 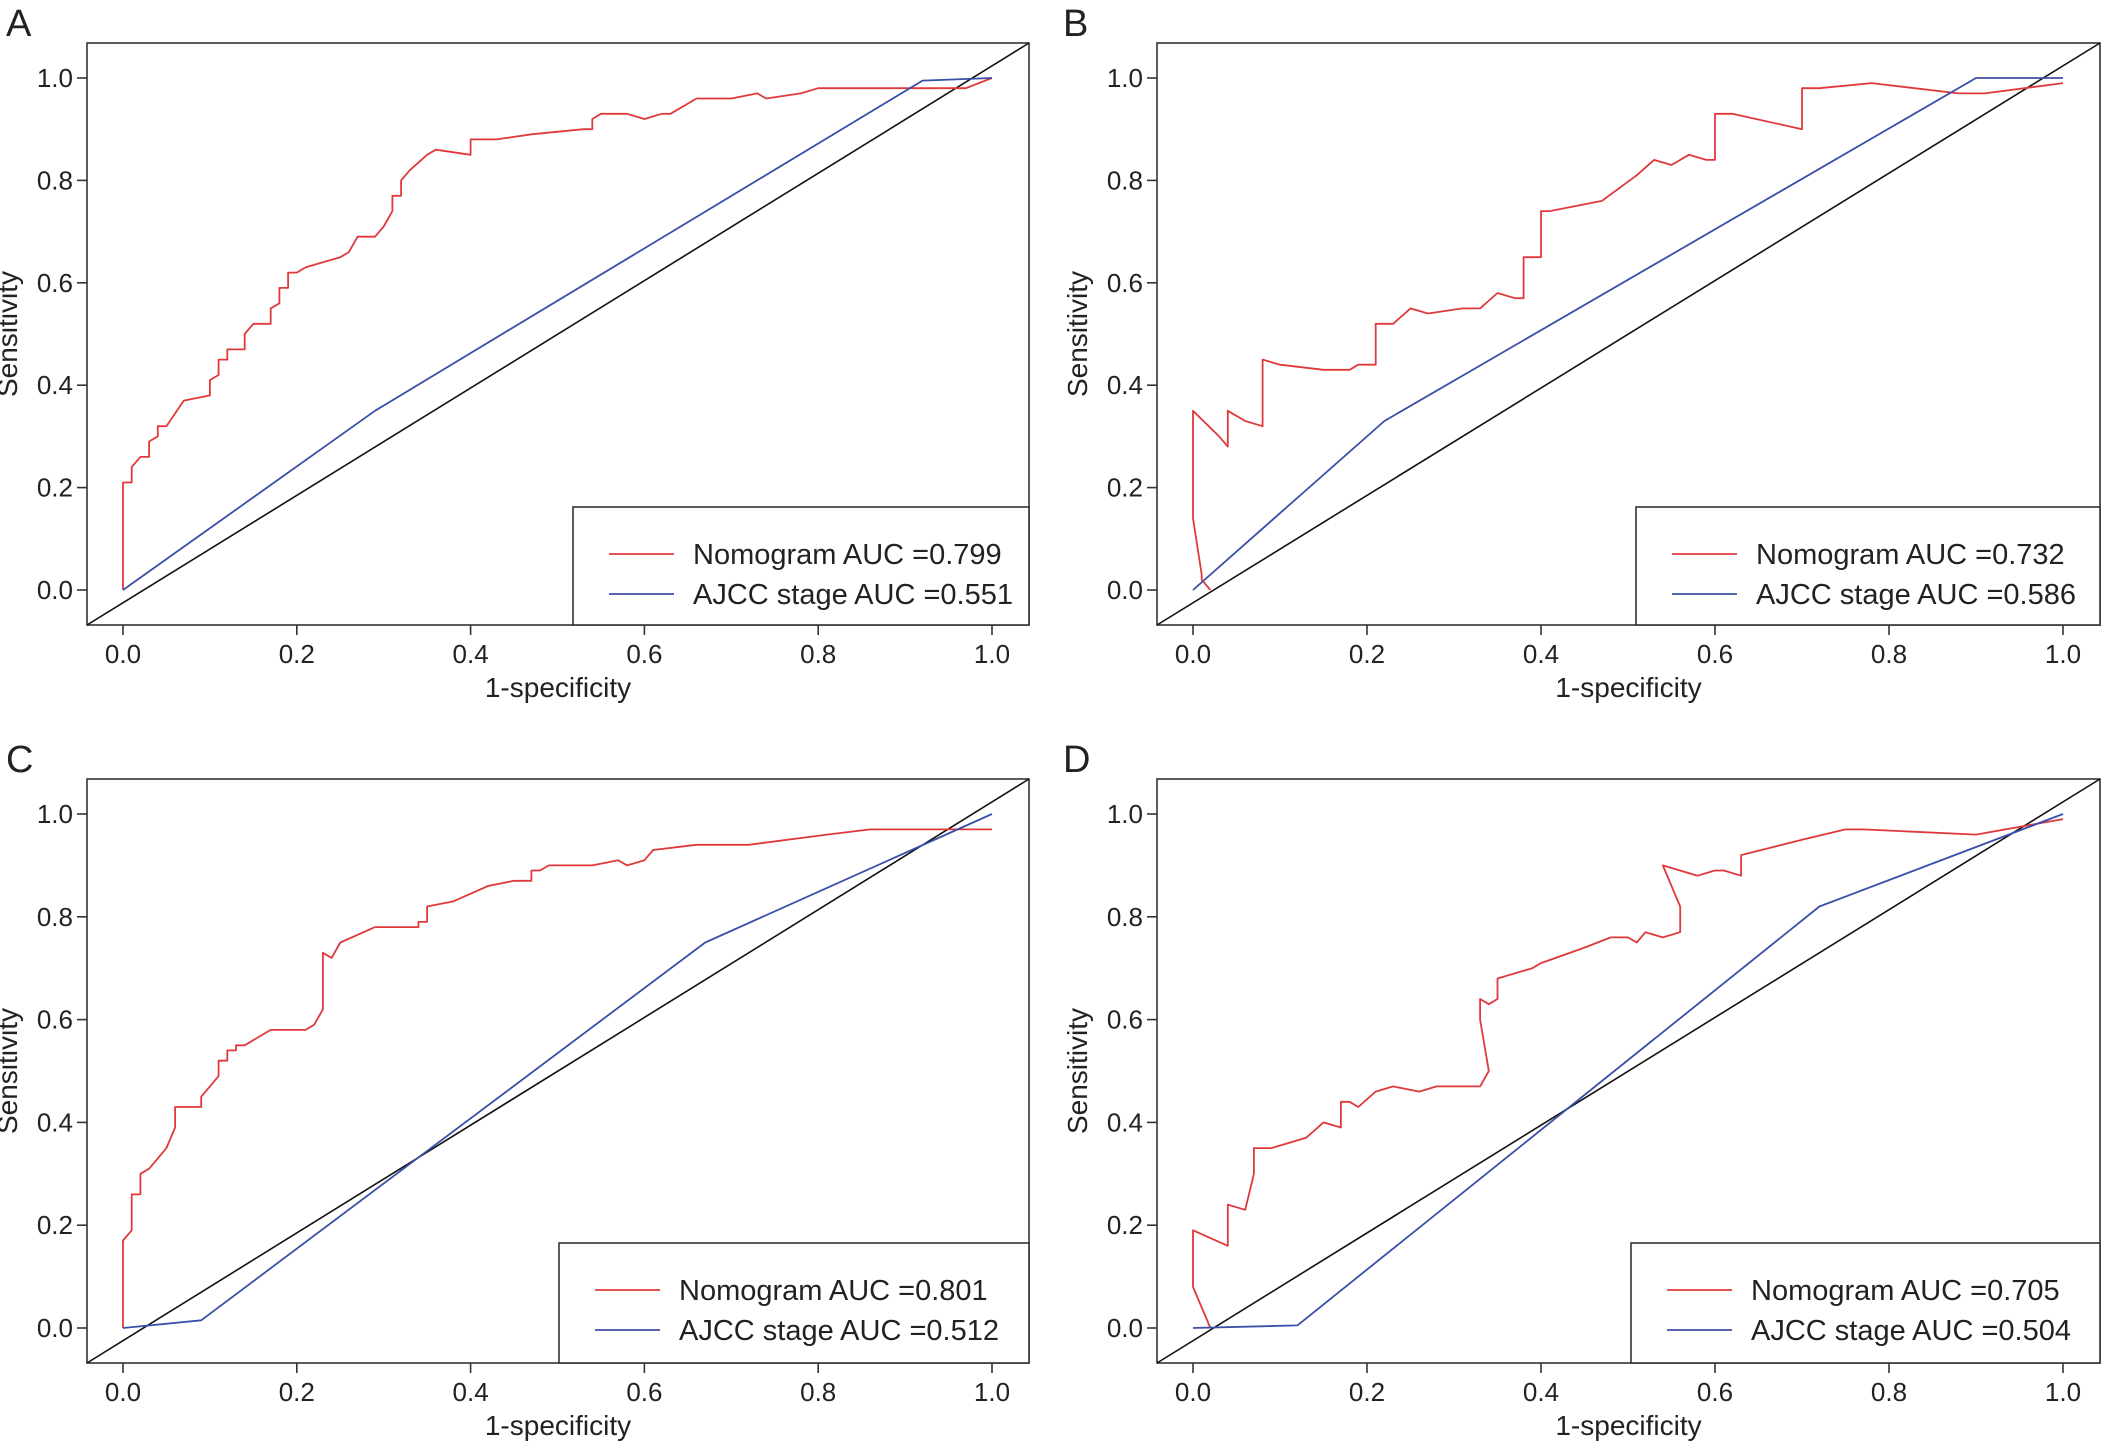 I want to click on legend-entry: Nomogram AUC =0.705, so click(x=1905, y=1291).